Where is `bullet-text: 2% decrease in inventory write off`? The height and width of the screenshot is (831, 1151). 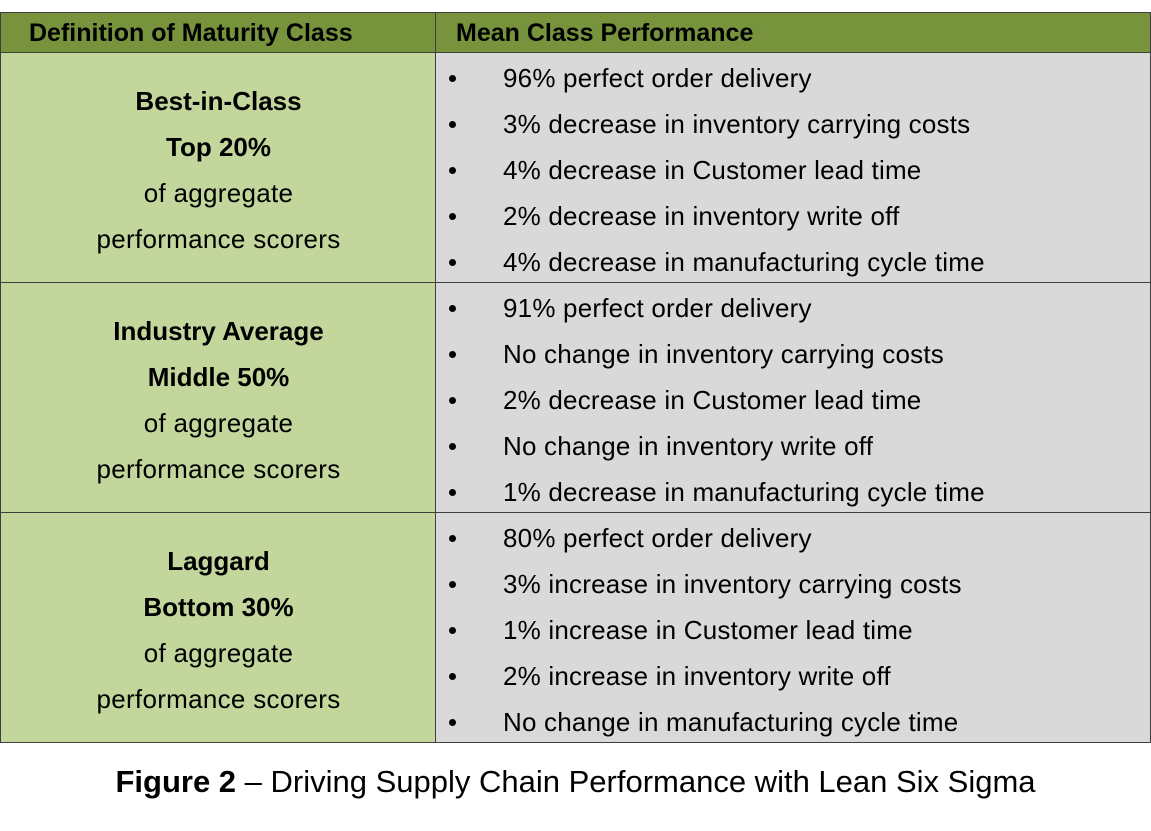 bullet-text: 2% decrease in inventory write off is located at coordinates (701, 216).